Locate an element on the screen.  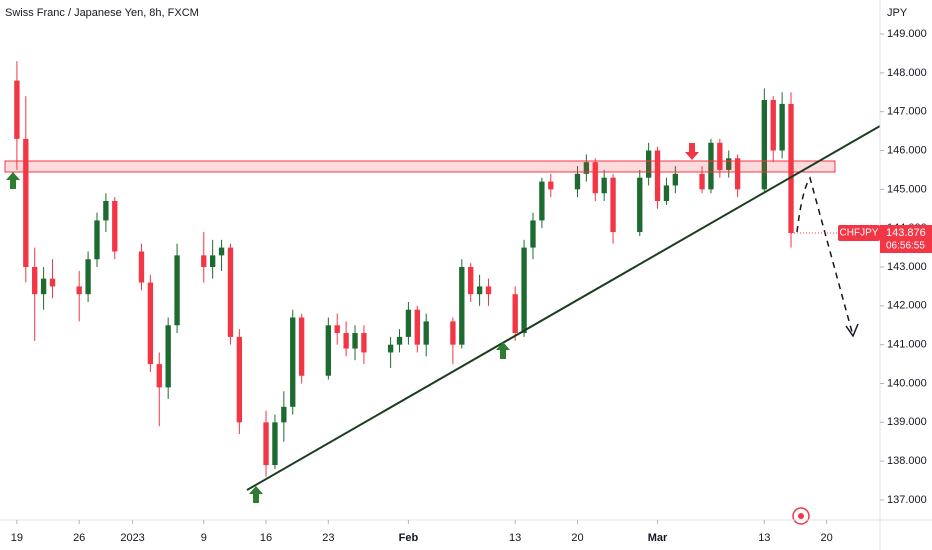
x-tick-label: 19 is located at coordinates (17, 538).